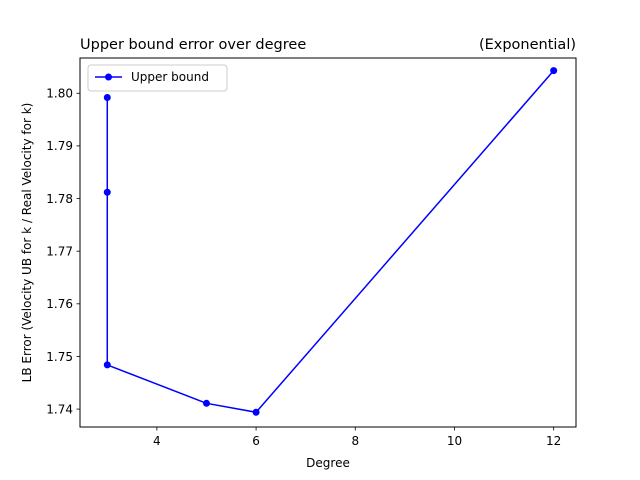  What do you see at coordinates (454, 441) in the screenshot?
I see `x-tick-label: 10` at bounding box center [454, 441].